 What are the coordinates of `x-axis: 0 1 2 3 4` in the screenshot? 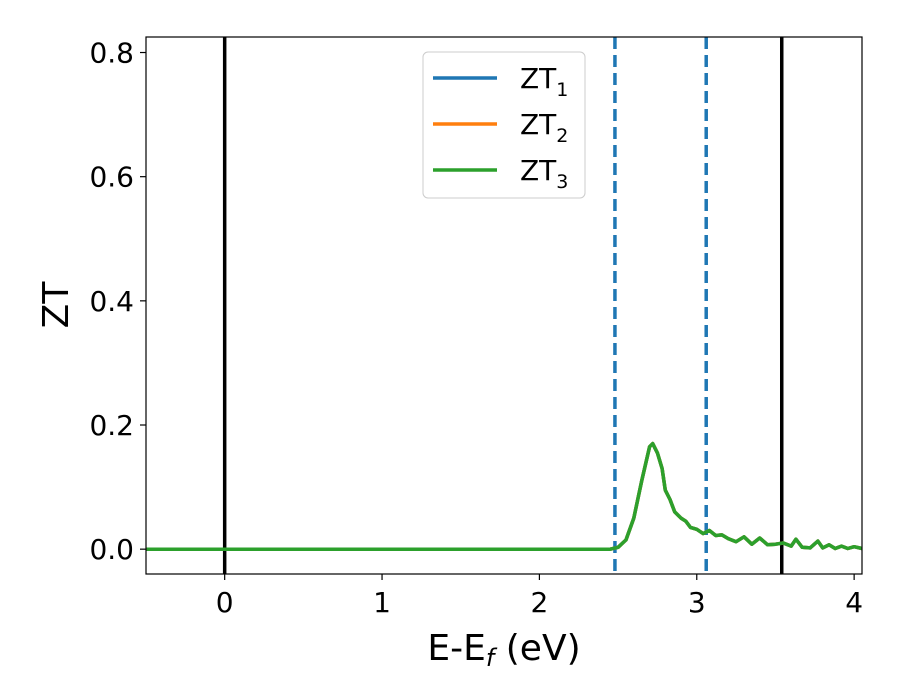 It's located at (539, 596).